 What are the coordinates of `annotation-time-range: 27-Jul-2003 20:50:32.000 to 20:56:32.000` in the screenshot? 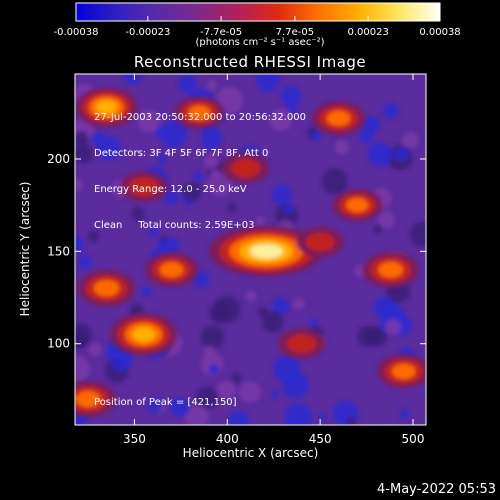 It's located at (200, 117).